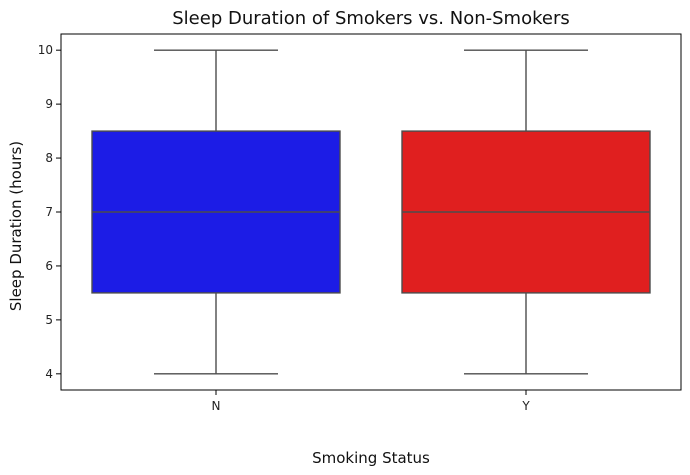 This screenshot has width=690, height=475. Describe the element at coordinates (49, 158) in the screenshot. I see `y-tick-label: 8` at that location.